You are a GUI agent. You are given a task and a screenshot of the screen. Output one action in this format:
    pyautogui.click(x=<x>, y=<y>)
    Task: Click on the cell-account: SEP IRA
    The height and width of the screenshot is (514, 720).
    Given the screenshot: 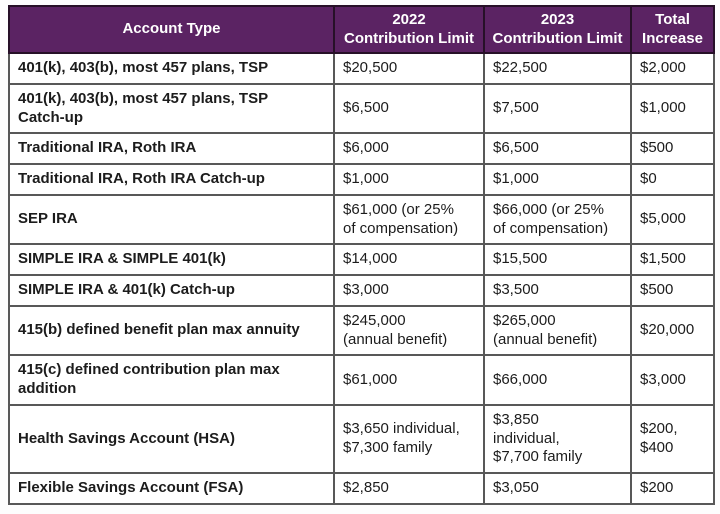 What is the action you would take?
    pyautogui.click(x=171, y=219)
    